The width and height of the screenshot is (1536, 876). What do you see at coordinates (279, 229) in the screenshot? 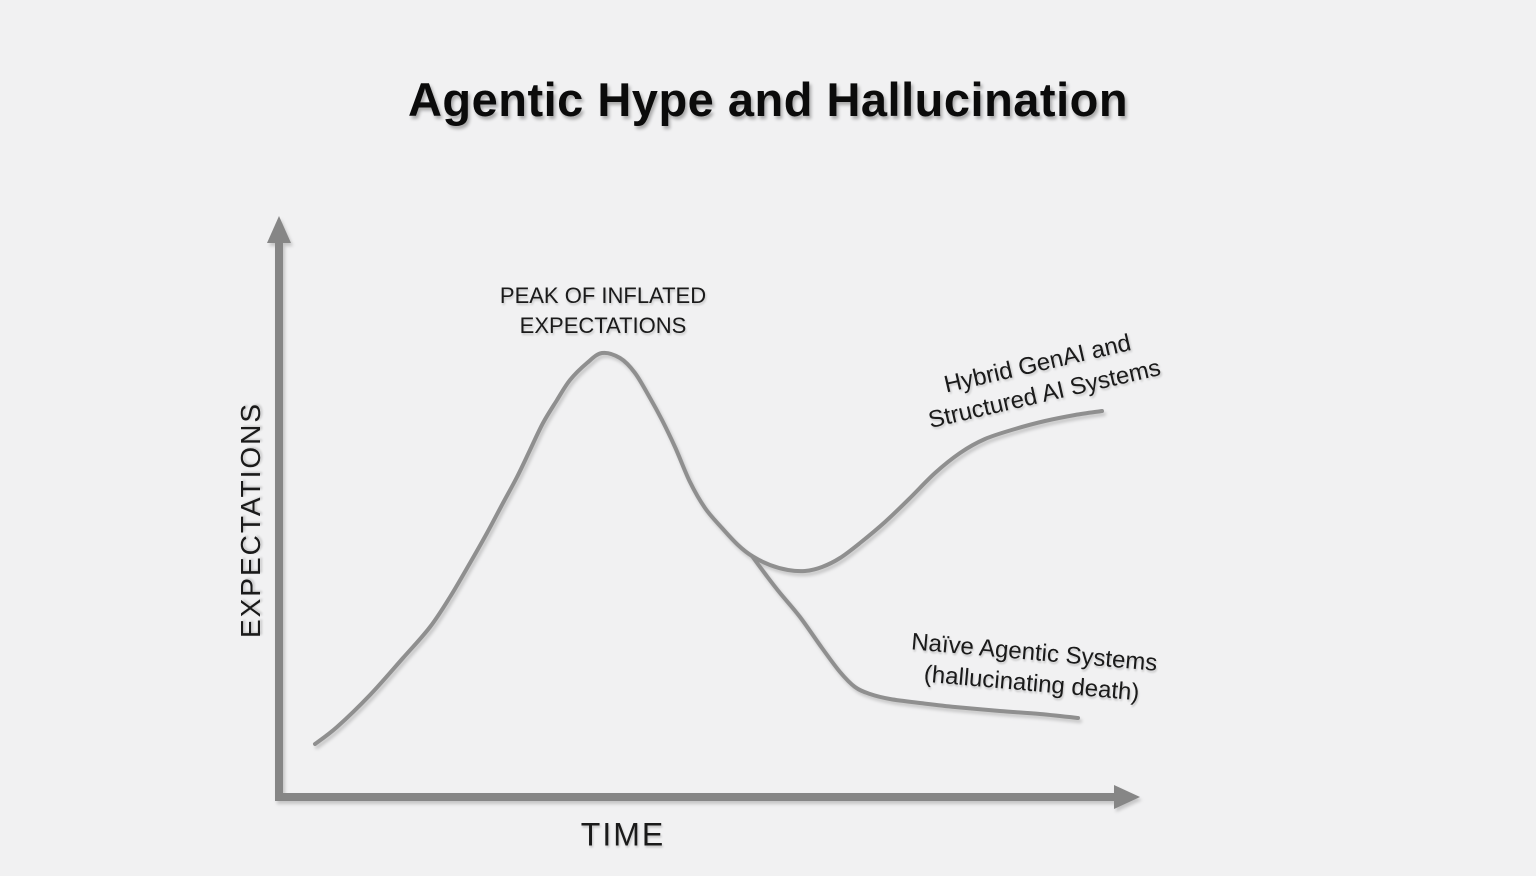
I see `y-axis-arrowhead-icon` at bounding box center [279, 229].